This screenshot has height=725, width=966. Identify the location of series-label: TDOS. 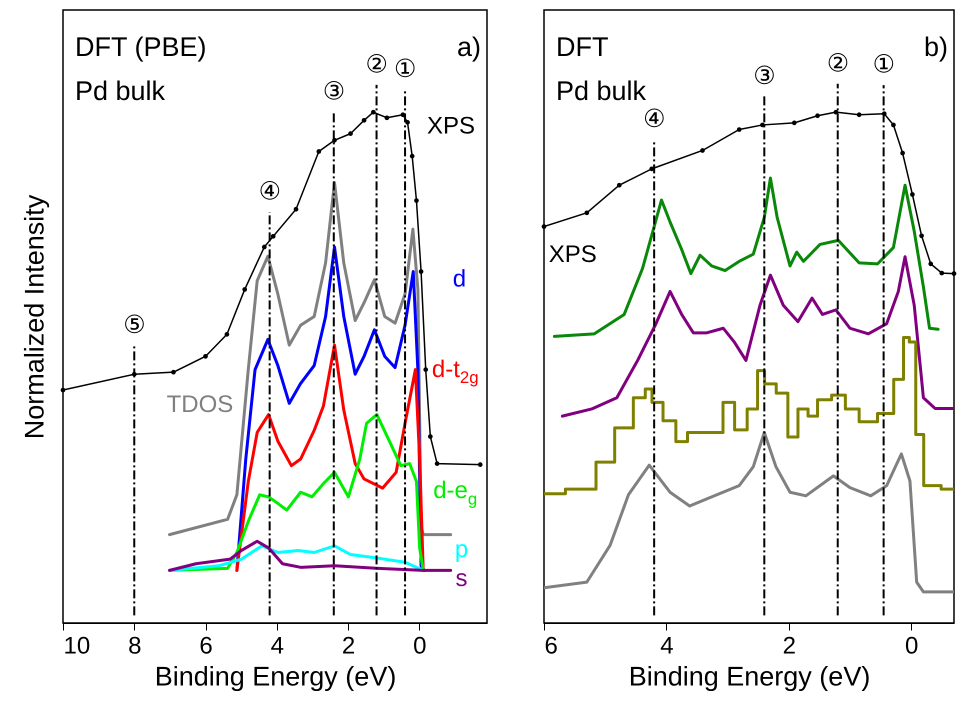
(200, 404).